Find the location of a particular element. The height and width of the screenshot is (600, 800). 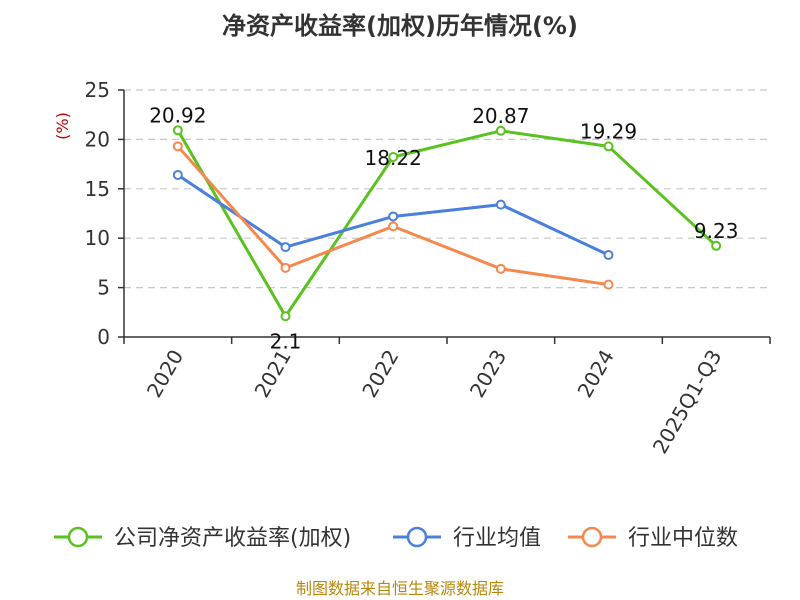

x-tick-label: 2024 is located at coordinates (596, 374).